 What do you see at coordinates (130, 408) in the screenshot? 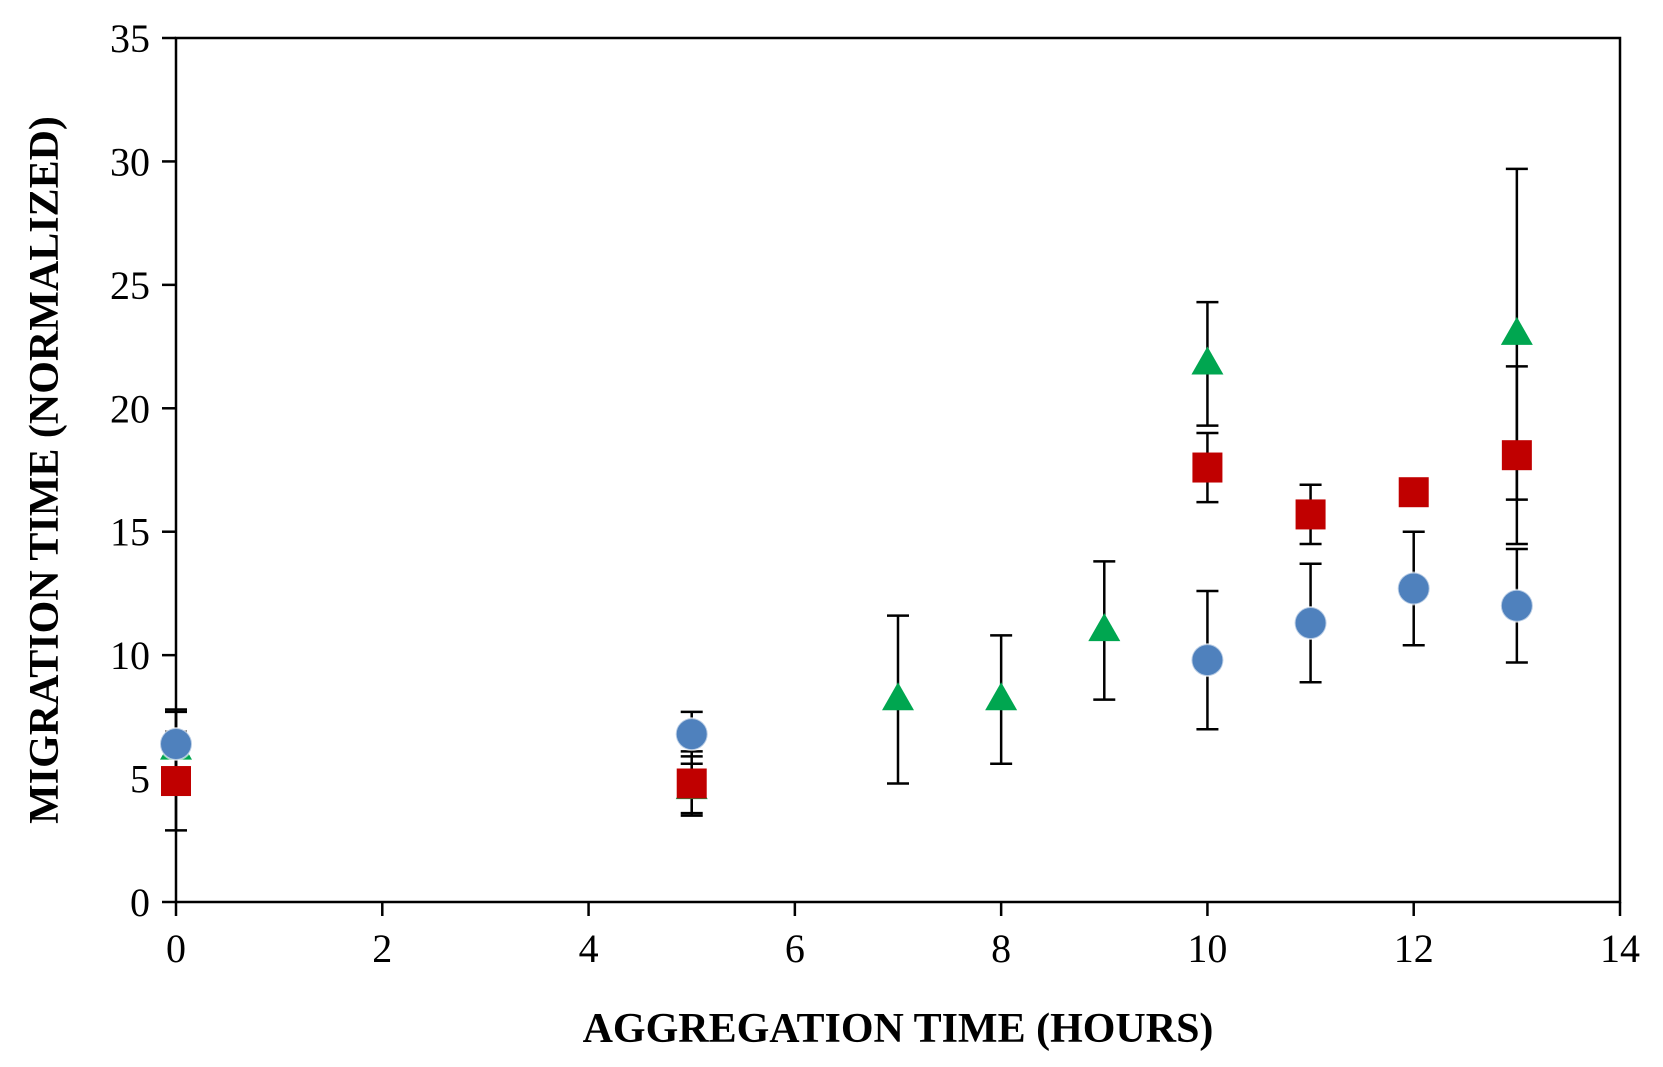
I see `y-tick-label: 20` at bounding box center [130, 408].